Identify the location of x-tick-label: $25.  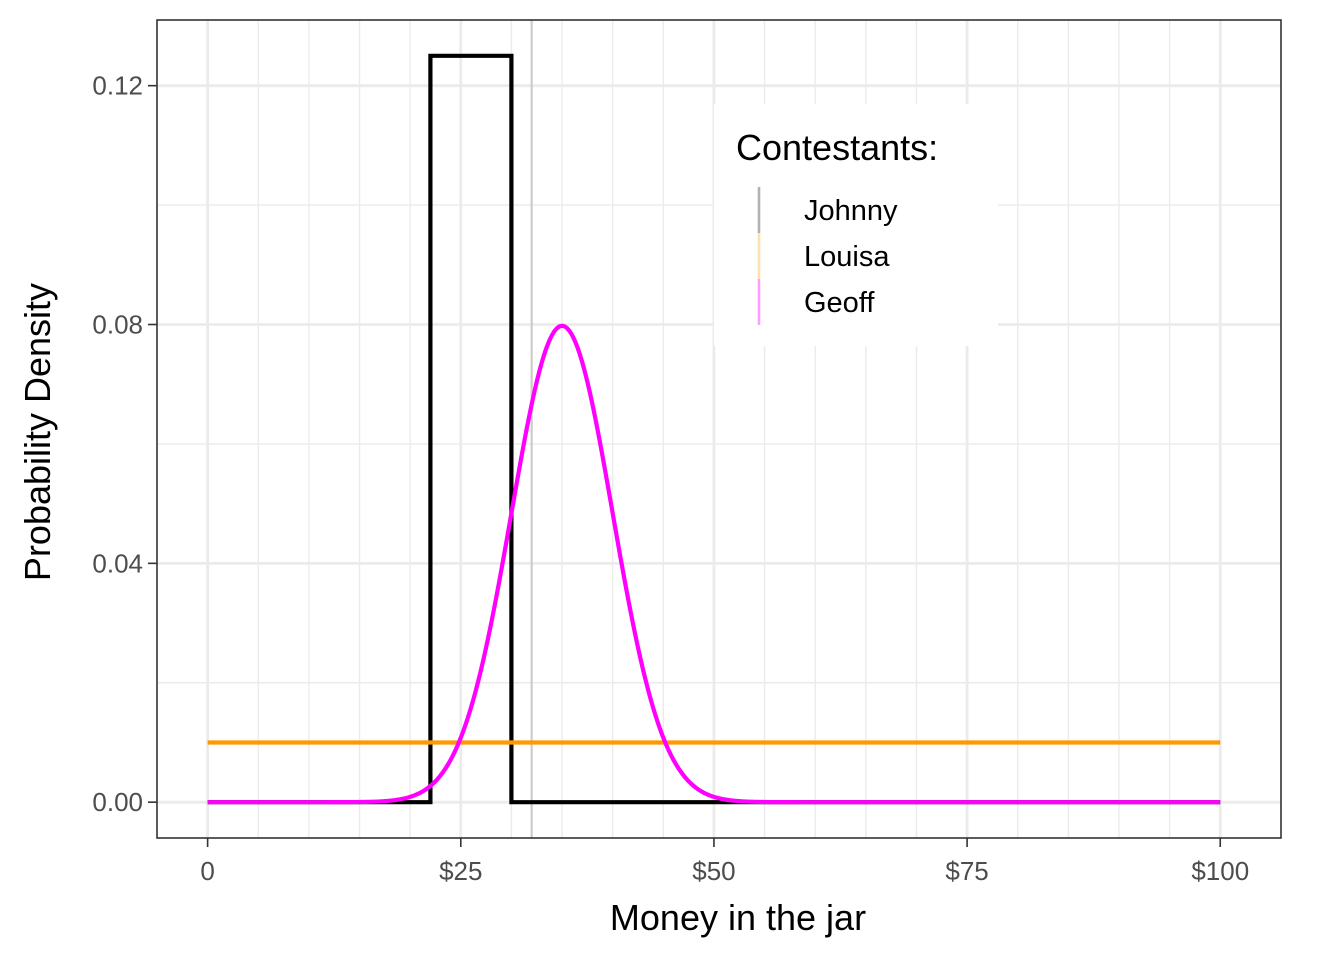
(460, 871).